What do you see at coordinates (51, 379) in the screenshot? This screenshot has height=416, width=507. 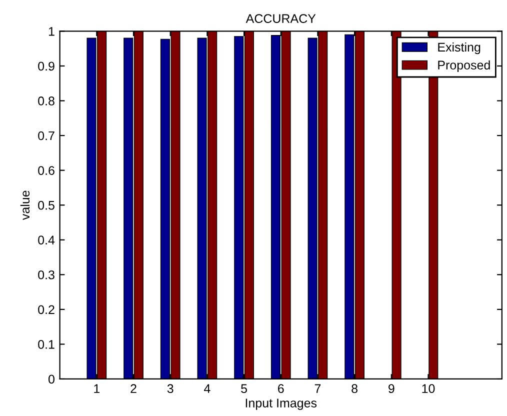 I see `y-tick-label: 0` at bounding box center [51, 379].